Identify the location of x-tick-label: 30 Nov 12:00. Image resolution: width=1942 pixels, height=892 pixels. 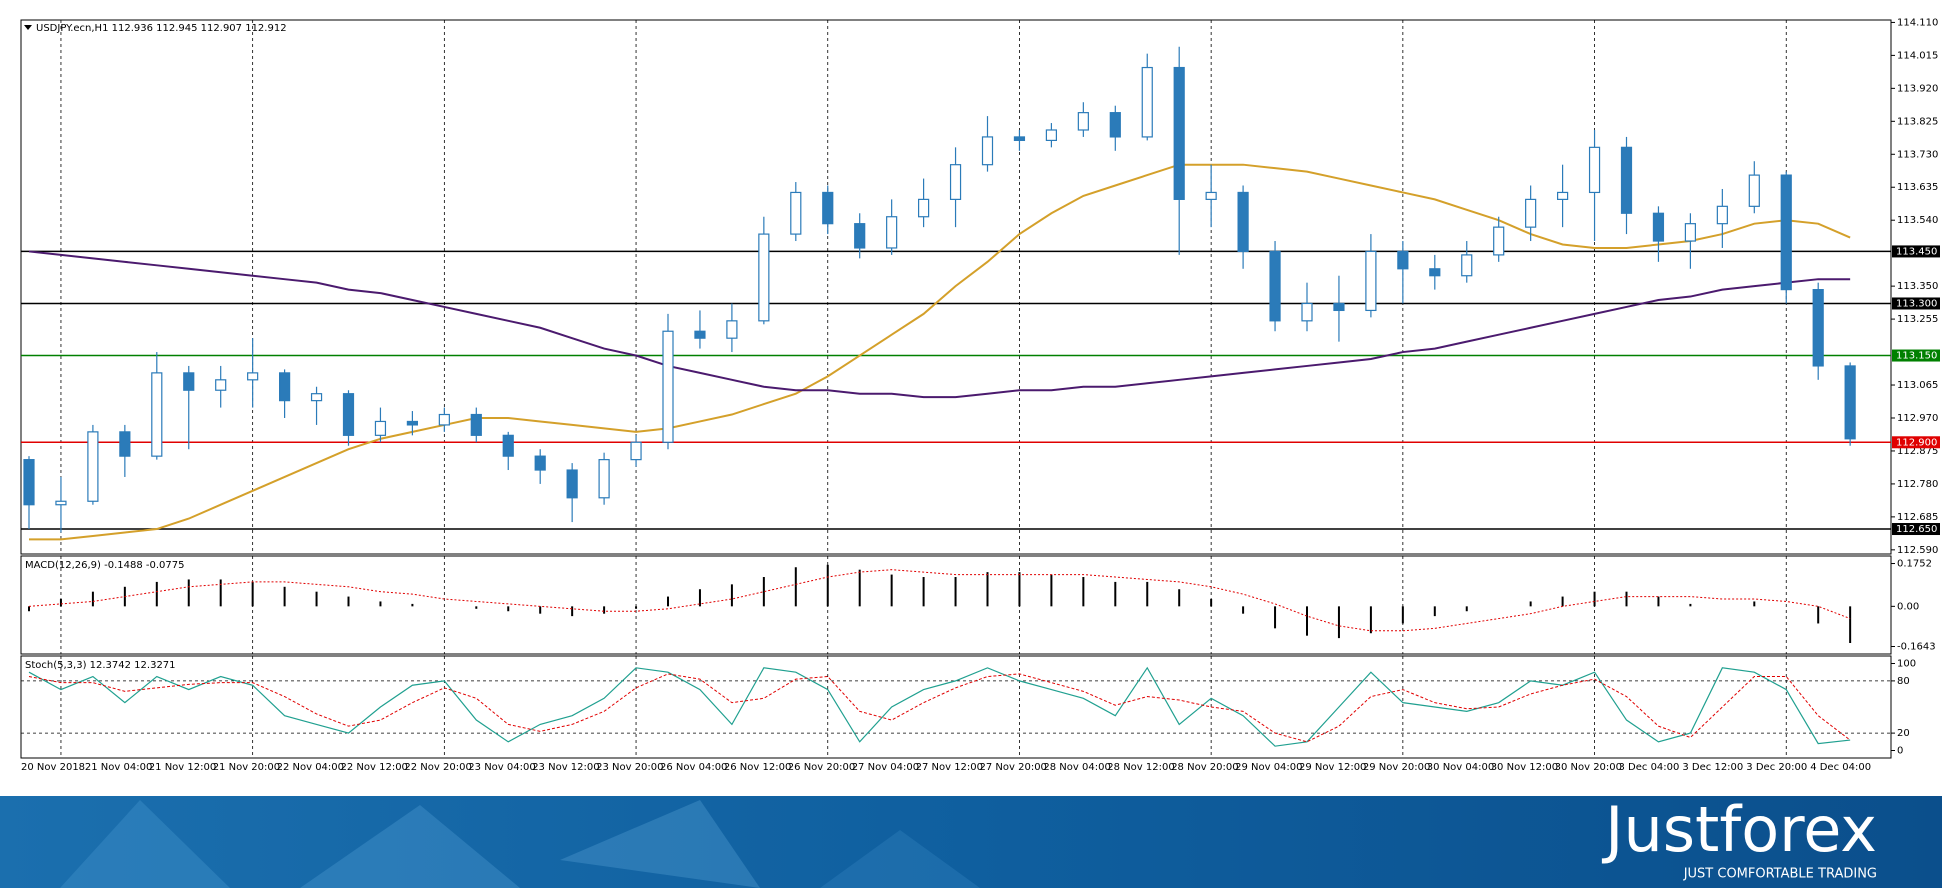
(1524, 767).